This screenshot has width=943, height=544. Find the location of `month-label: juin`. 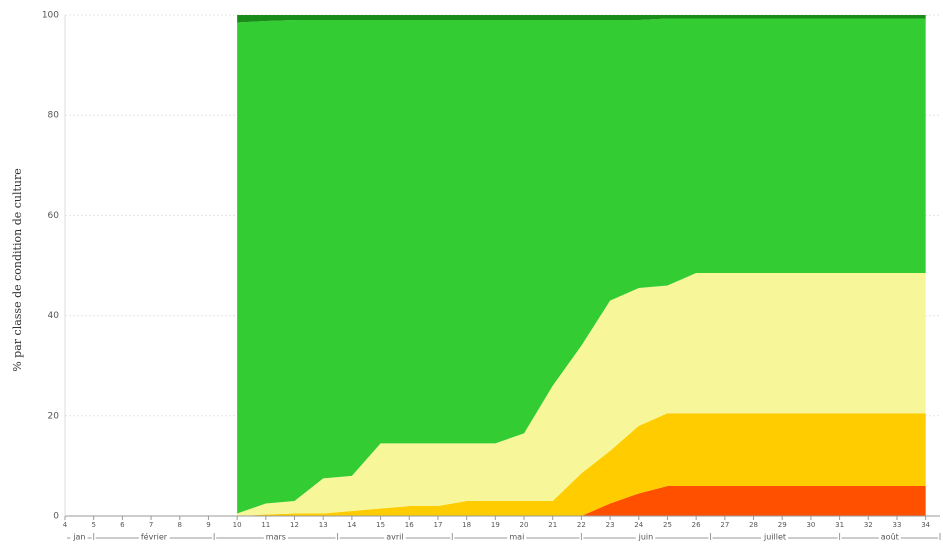

month-label: juin is located at coordinates (646, 537).